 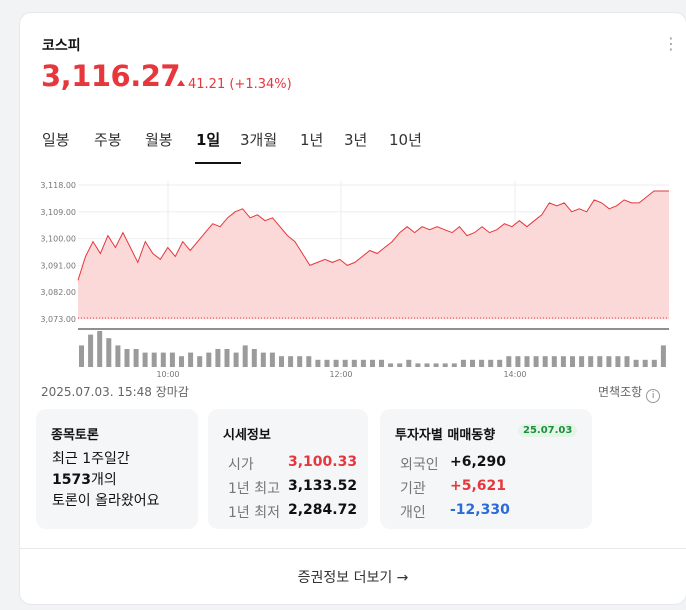 What do you see at coordinates (108, 140) in the screenshot?
I see `tab-weekly-candle: 주봉` at bounding box center [108, 140].